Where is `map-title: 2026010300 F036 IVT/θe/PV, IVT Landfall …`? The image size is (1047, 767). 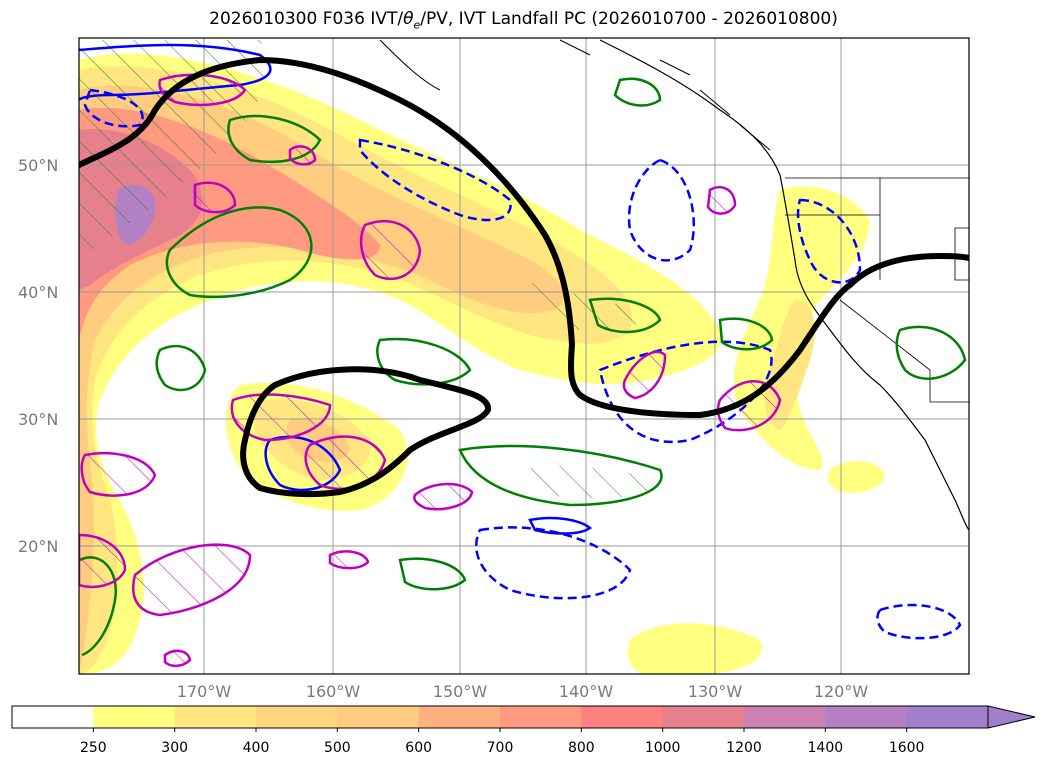
map-title: 2026010300 F036 IVT/θe/PV, IVT Landfall … is located at coordinates (523, 20).